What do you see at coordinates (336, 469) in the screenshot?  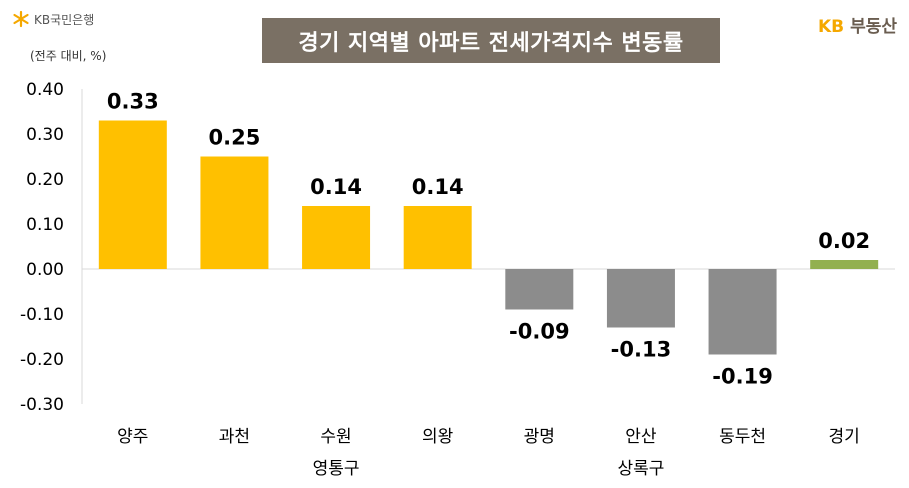 I see `group-label: 영통구` at bounding box center [336, 469].